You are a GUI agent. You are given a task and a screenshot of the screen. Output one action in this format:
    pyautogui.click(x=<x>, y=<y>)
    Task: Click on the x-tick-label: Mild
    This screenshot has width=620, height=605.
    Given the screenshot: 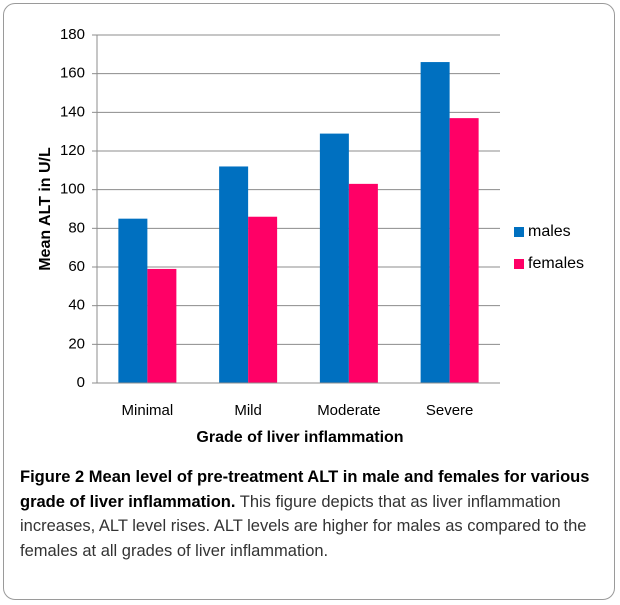 What is the action you would take?
    pyautogui.click(x=248, y=410)
    